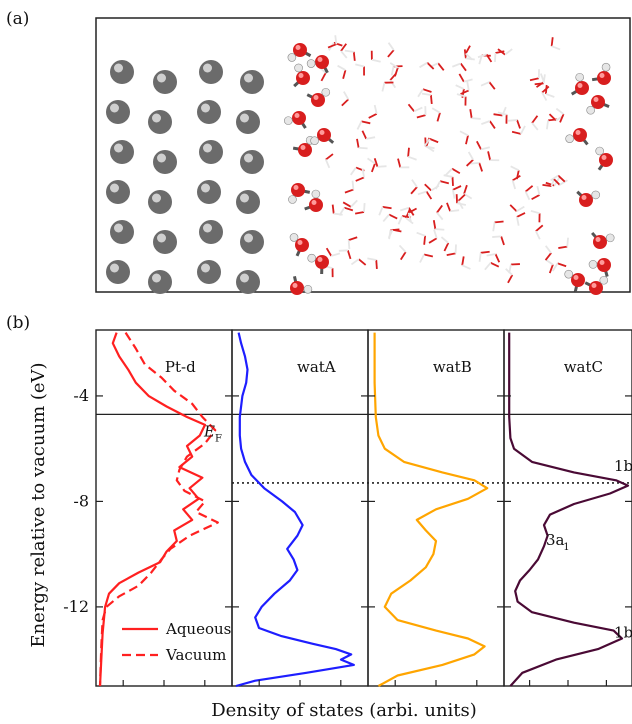 The image size is (632, 724). I want to click on legend-entry: Aqueous, so click(198, 629).